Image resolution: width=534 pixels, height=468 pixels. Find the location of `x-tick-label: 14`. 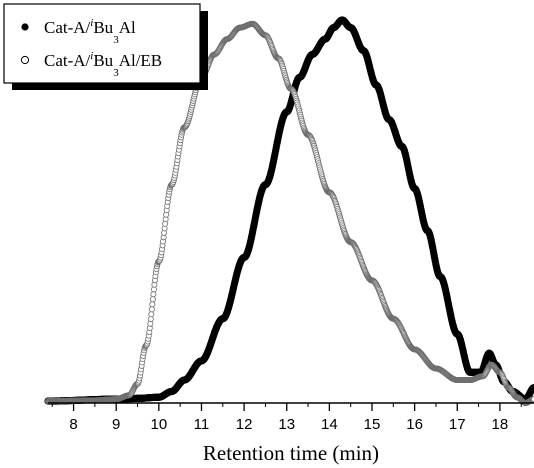

x-tick-label: 14 is located at coordinates (329, 424).